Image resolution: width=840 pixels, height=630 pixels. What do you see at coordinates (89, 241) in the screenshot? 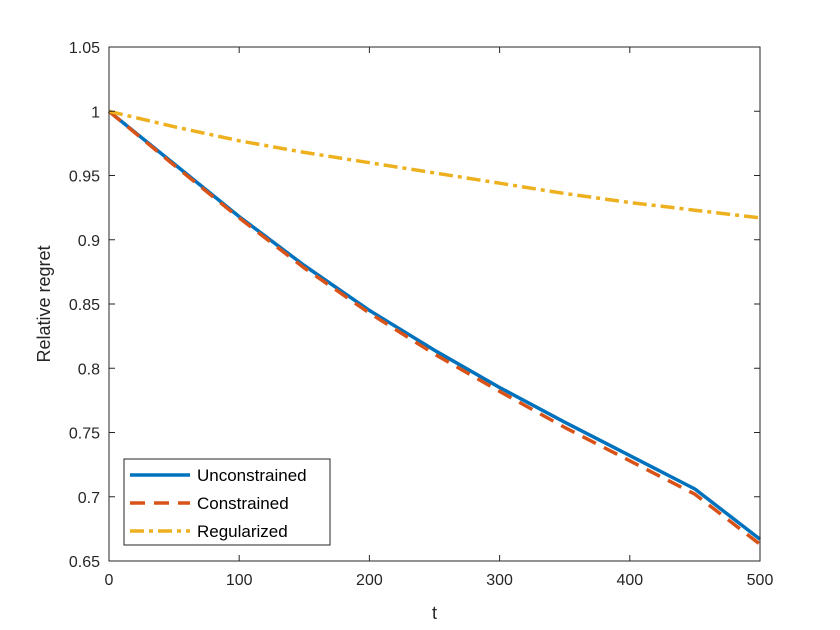
I see `y-tick-label: 0.9` at bounding box center [89, 241].